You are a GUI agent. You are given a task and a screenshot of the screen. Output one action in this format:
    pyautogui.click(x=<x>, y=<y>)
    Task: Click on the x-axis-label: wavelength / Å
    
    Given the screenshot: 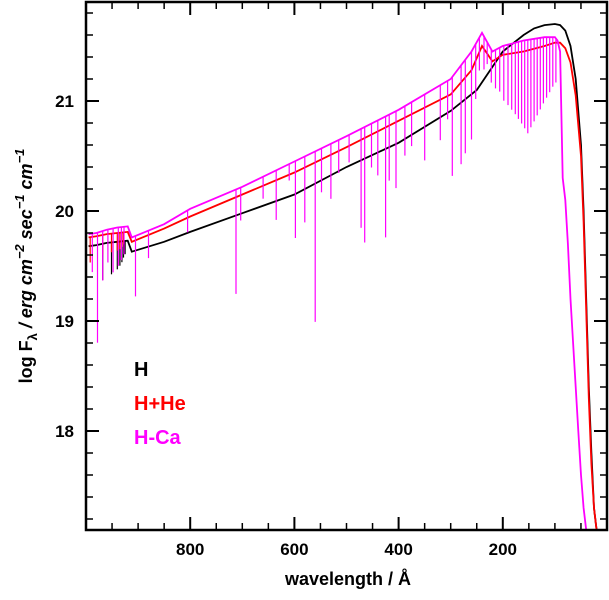 What is the action you would take?
    pyautogui.click(x=347, y=579)
    